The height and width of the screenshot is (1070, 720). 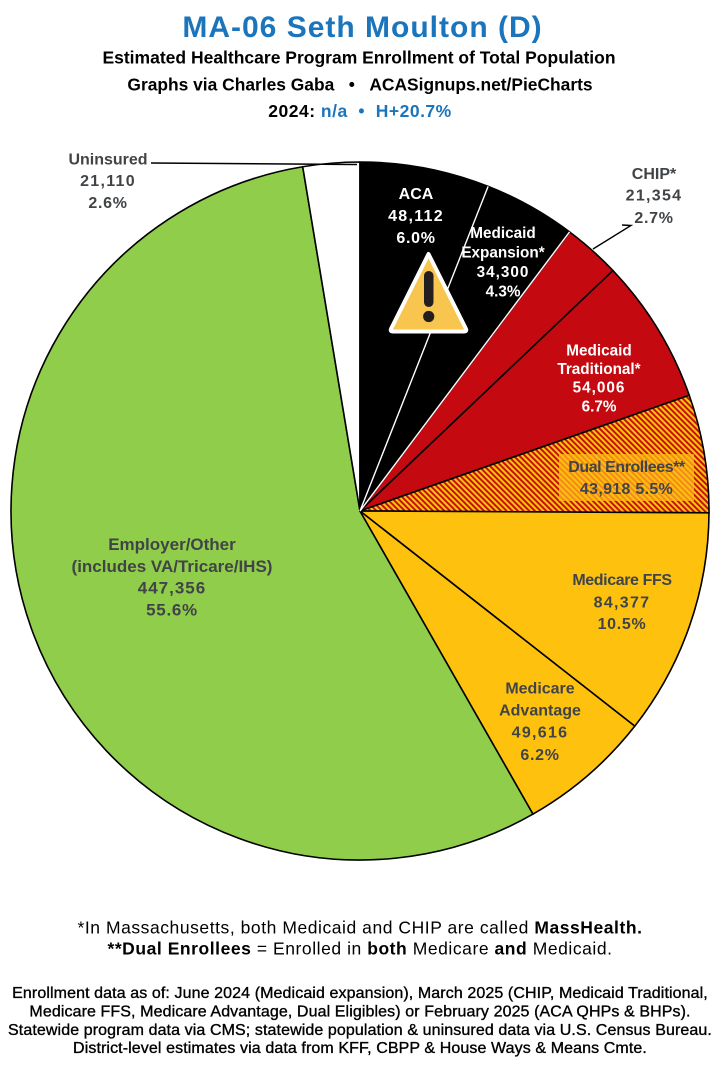 I want to click on svg-text: Medicare FFS, so click(x=622, y=580).